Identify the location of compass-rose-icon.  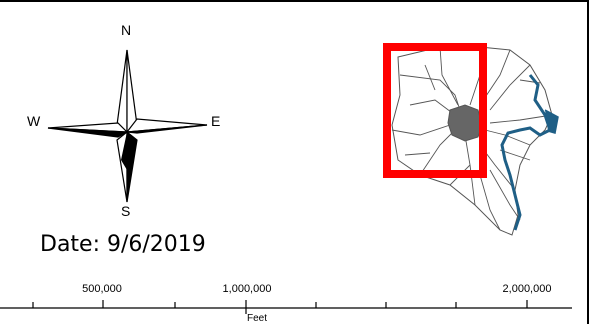
(127, 126).